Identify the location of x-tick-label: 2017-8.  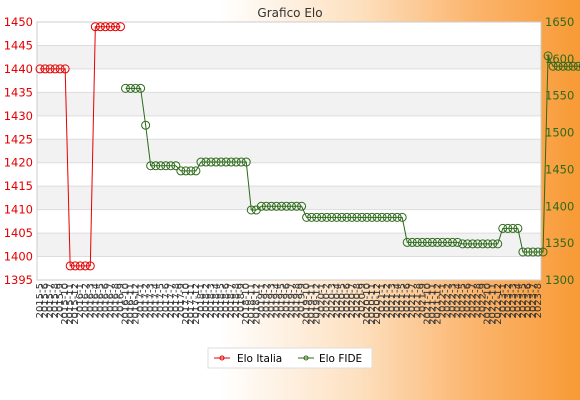
(176, 300).